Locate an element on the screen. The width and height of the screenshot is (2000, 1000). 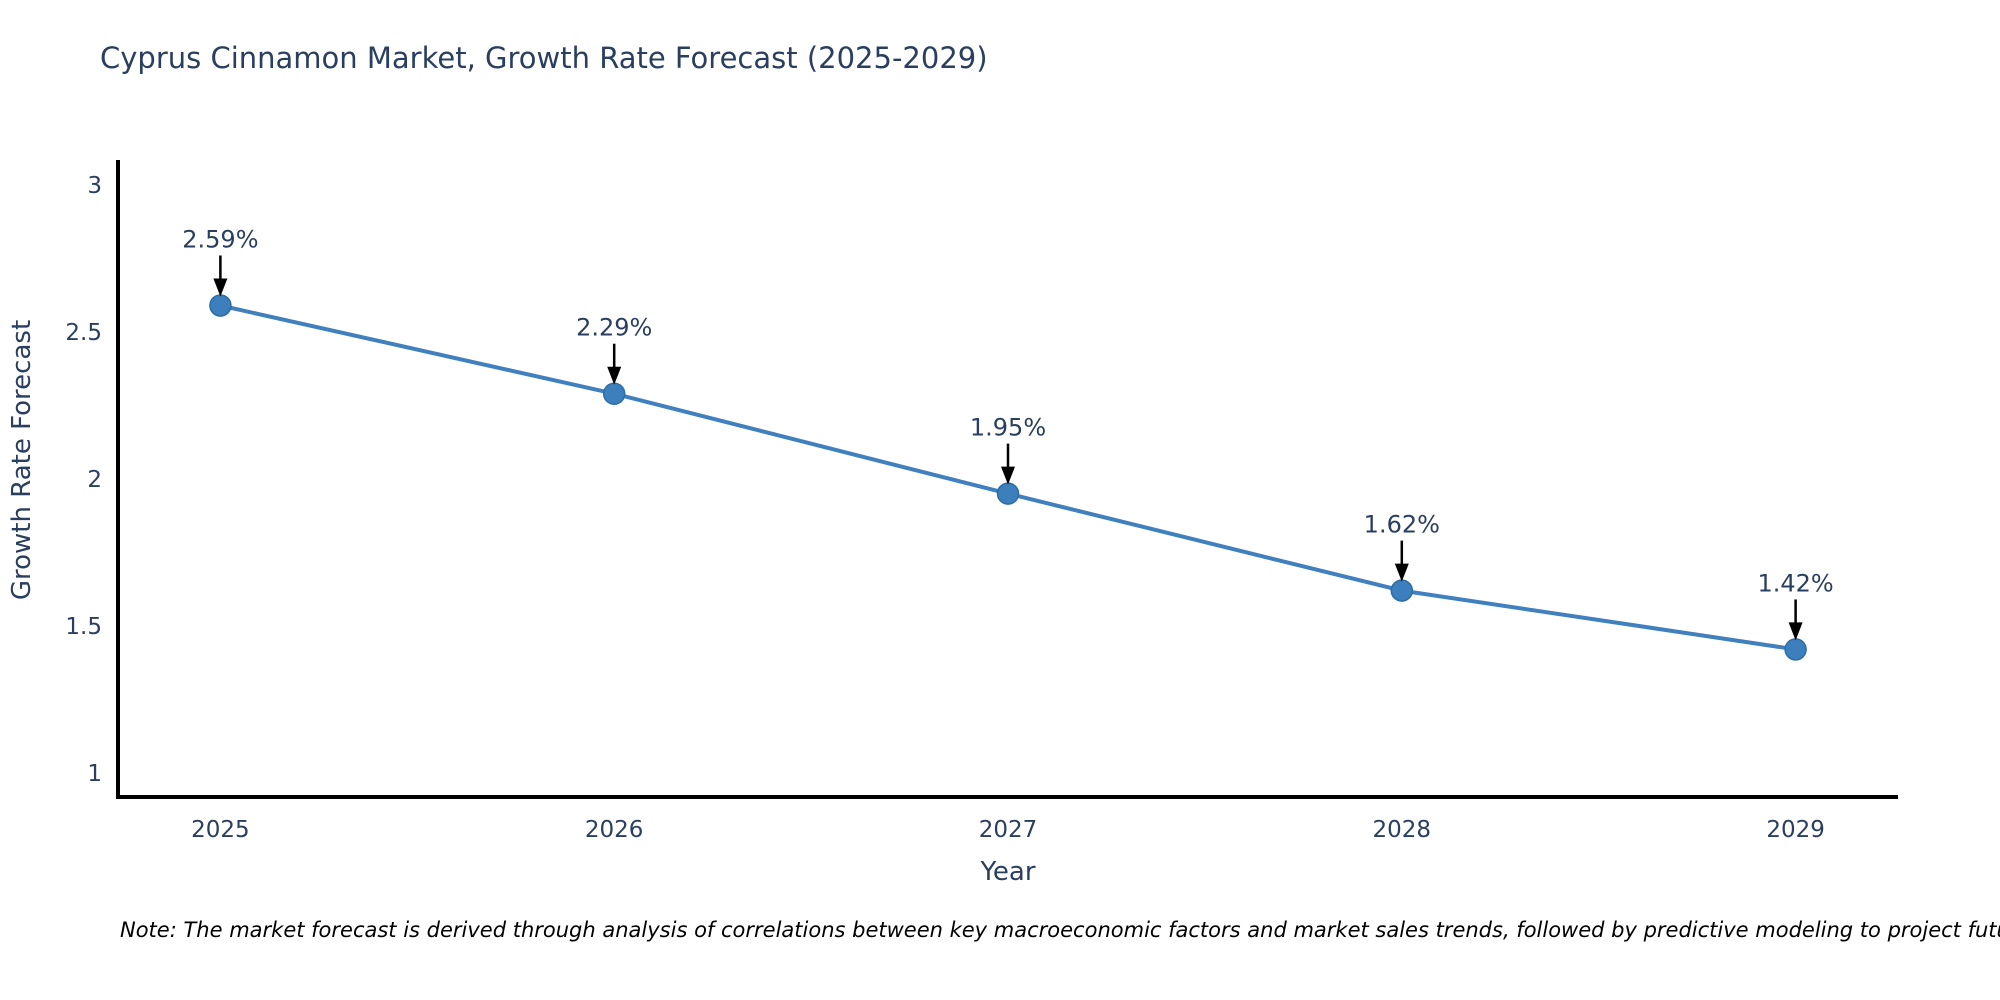
y-axis-tick-labels: 1 1.5 2 2.5 3 is located at coordinates (83, 480).